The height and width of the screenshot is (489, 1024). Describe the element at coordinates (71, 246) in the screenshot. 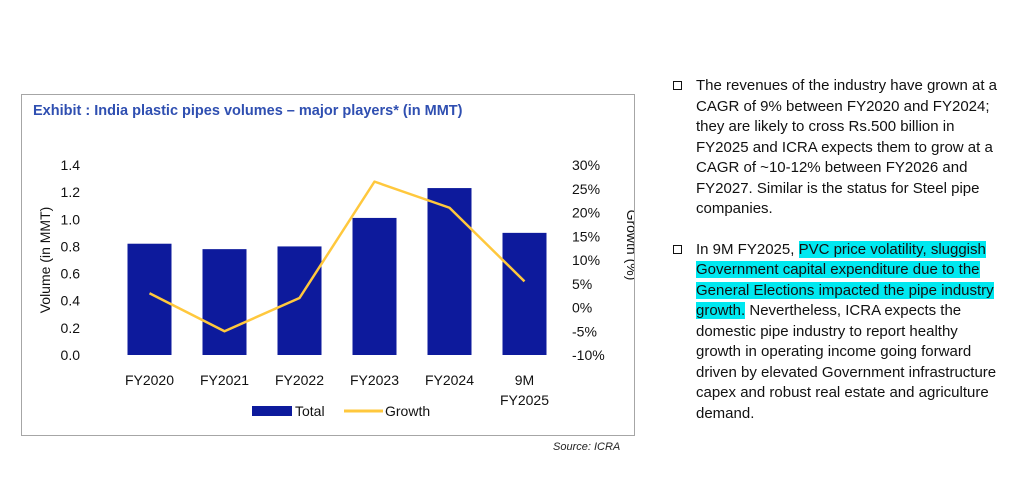

I see `y-tick-label: 0.8` at that location.